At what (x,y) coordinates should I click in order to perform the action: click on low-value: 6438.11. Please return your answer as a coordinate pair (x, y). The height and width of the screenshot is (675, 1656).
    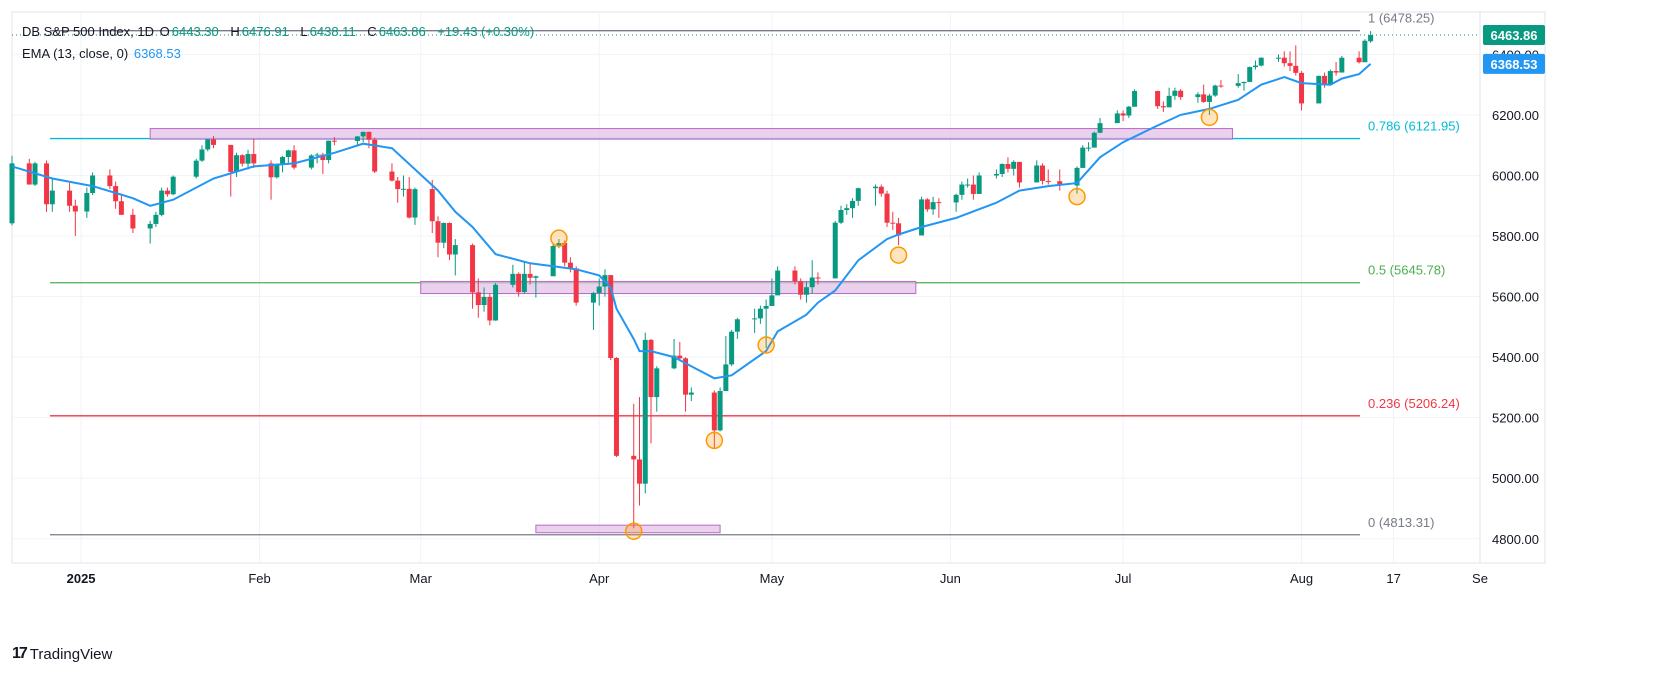
    Looking at the image, I should click on (332, 31).